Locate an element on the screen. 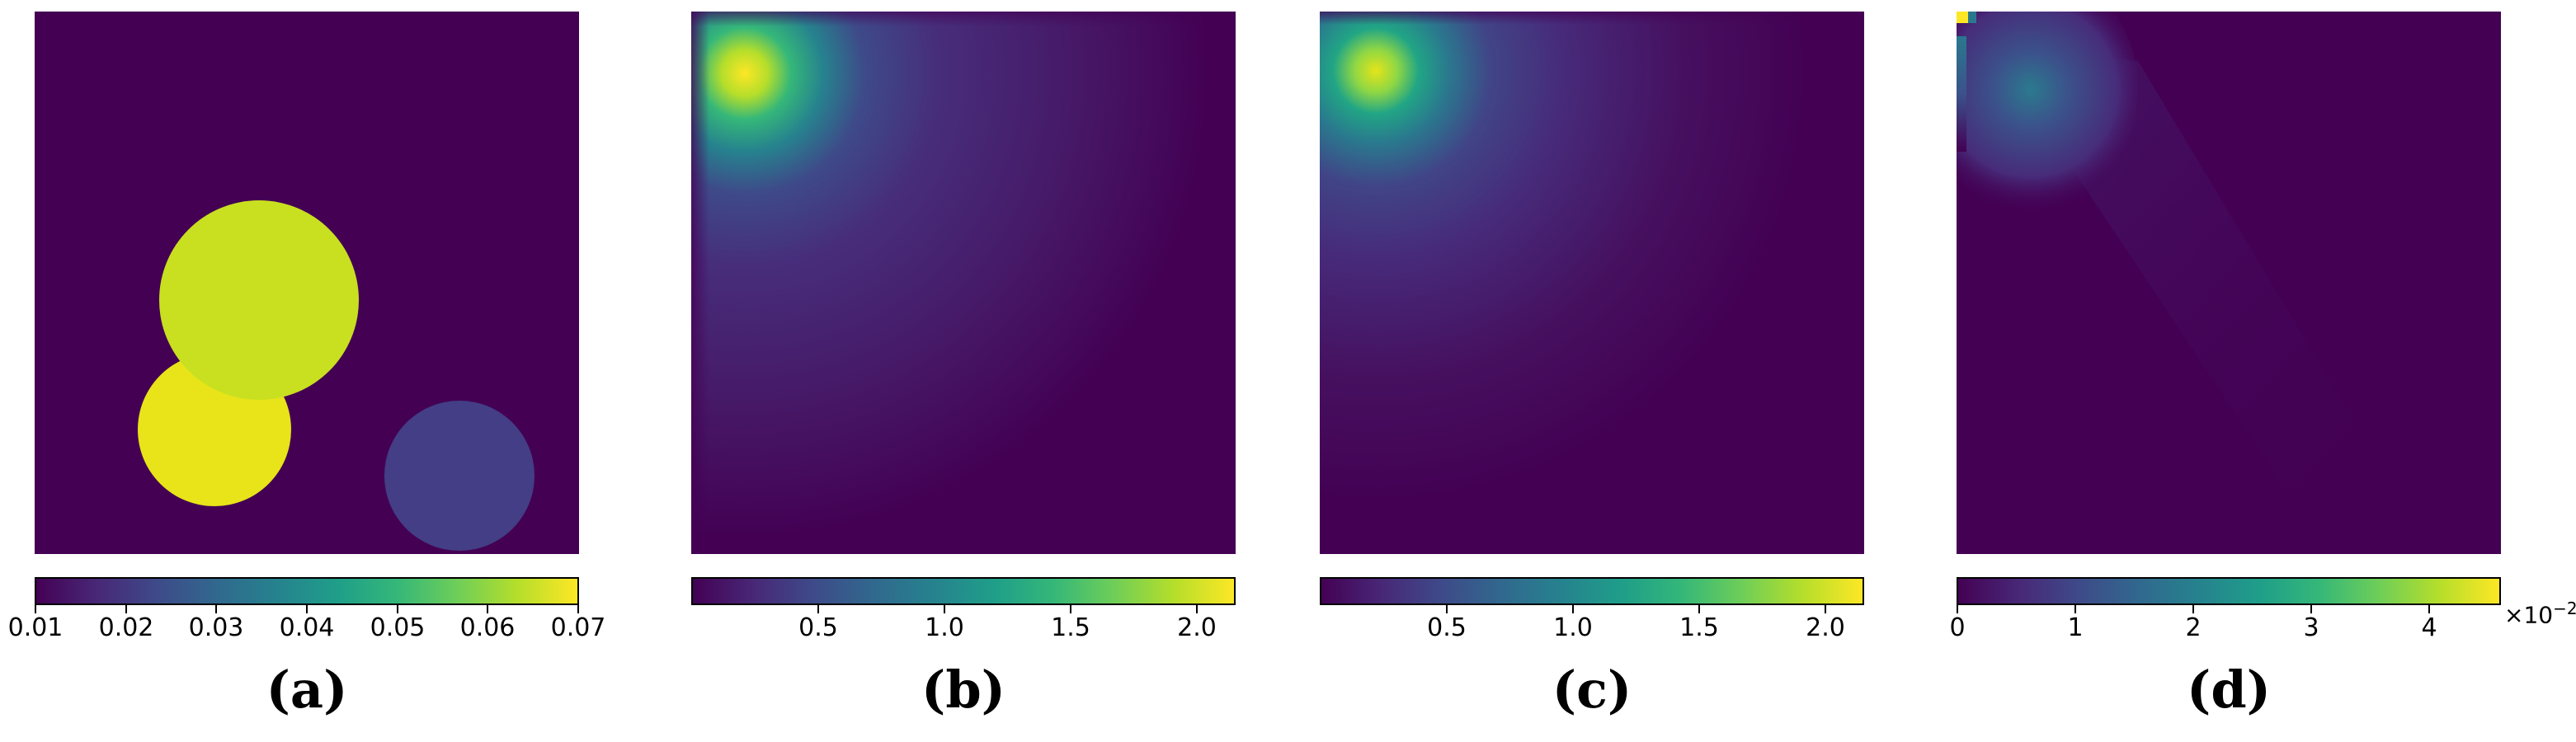 Image resolution: width=2576 pixels, height=742 pixels. caption-b: (b) is located at coordinates (963, 690).